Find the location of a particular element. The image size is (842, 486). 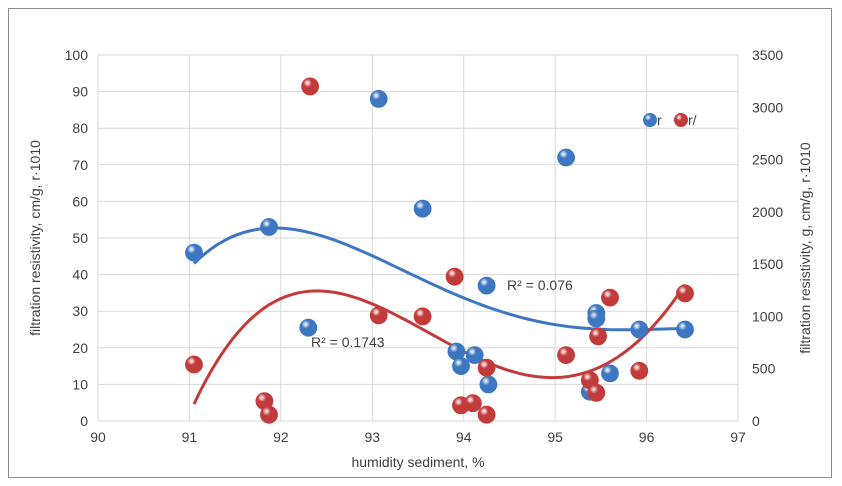

r2-label-r-prime: R² = 0.1743 is located at coordinates (348, 342).